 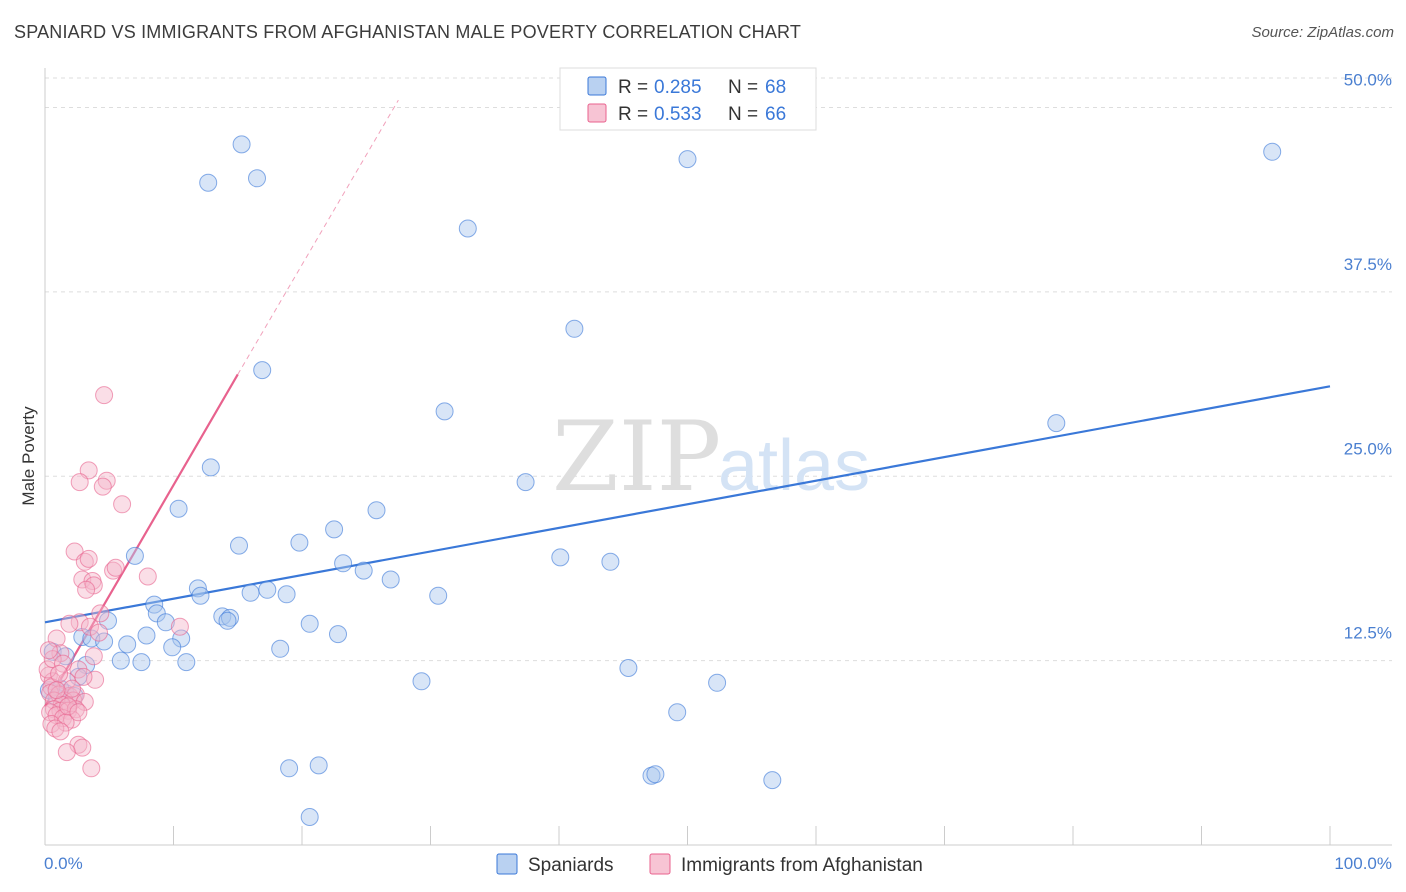 I want to click on x-tick-label-100: 100.0%, so click(x=1363, y=863).